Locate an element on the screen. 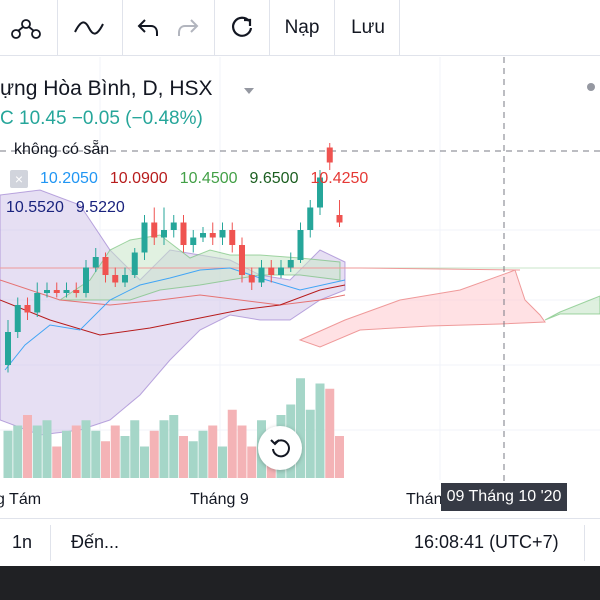  refresh-button is located at coordinates (242, 28).